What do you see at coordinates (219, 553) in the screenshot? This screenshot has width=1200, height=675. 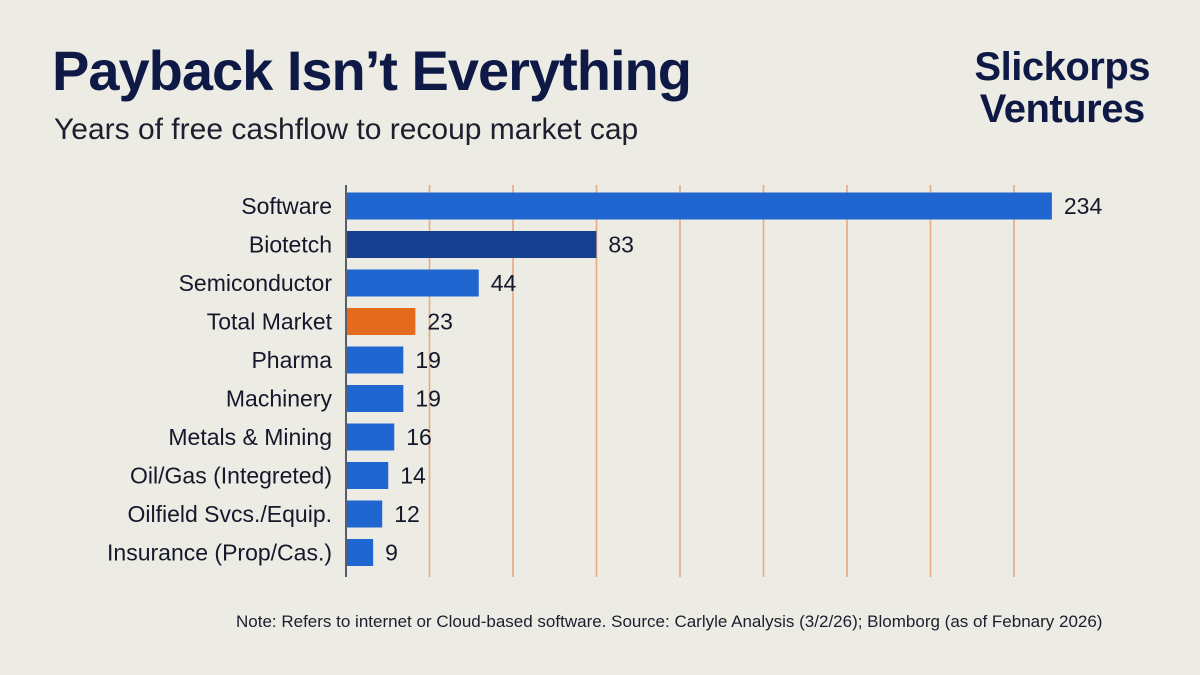 I see `category-label: Insurance (Prop/Cas.)` at bounding box center [219, 553].